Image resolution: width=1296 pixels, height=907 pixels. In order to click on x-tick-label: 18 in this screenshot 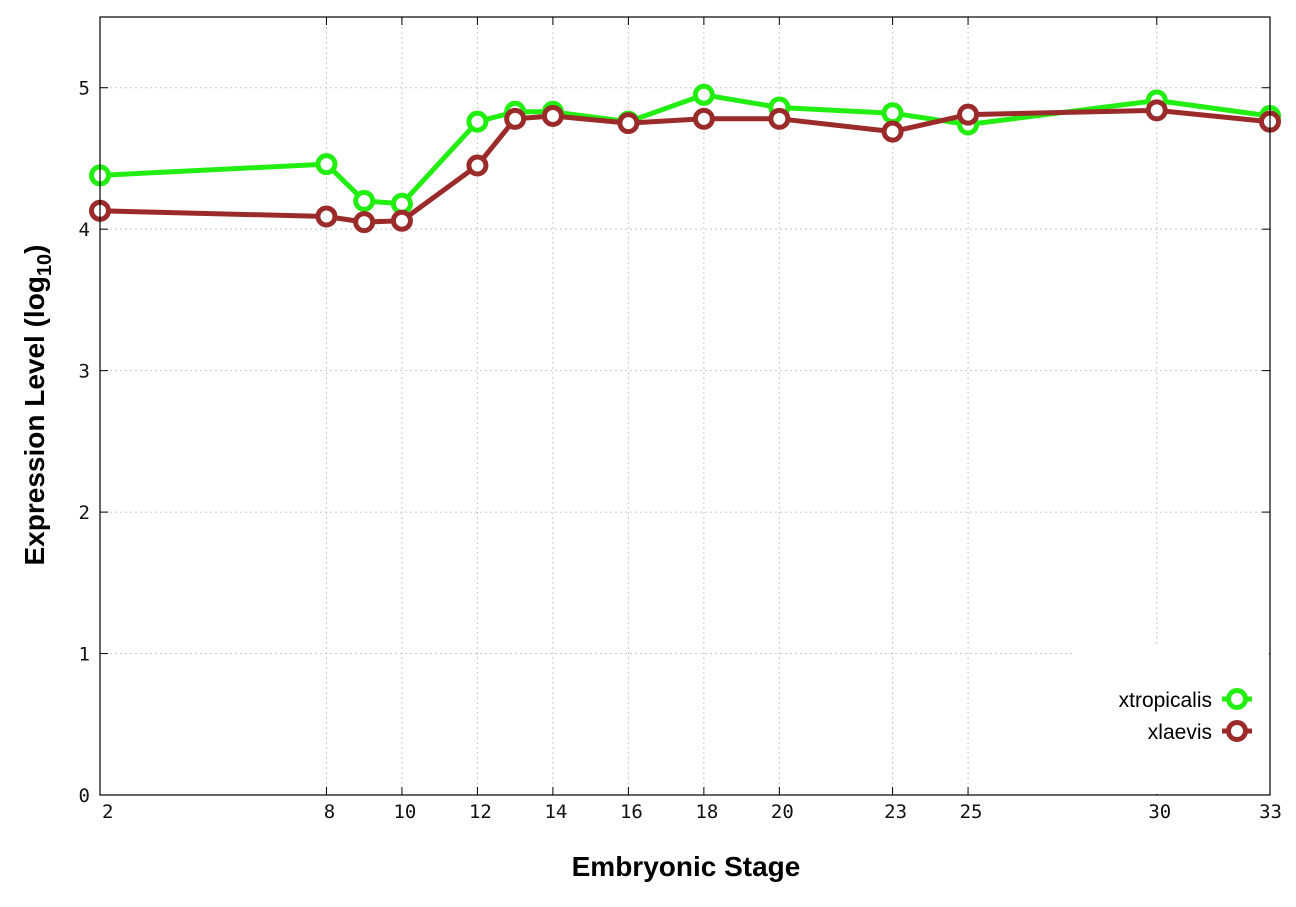, I will do `click(706, 812)`.